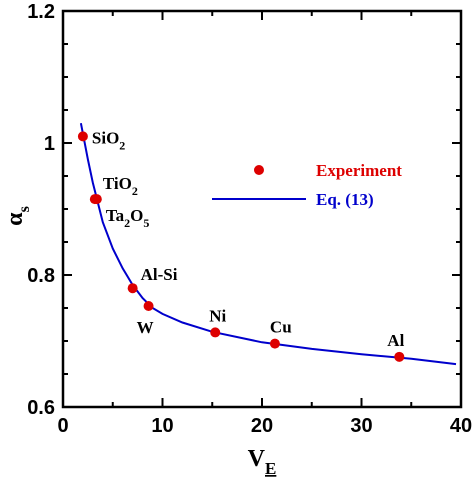 This screenshot has height=482, width=474. What do you see at coordinates (41, 408) in the screenshot?
I see `y-tick-label: 0.6` at bounding box center [41, 408].